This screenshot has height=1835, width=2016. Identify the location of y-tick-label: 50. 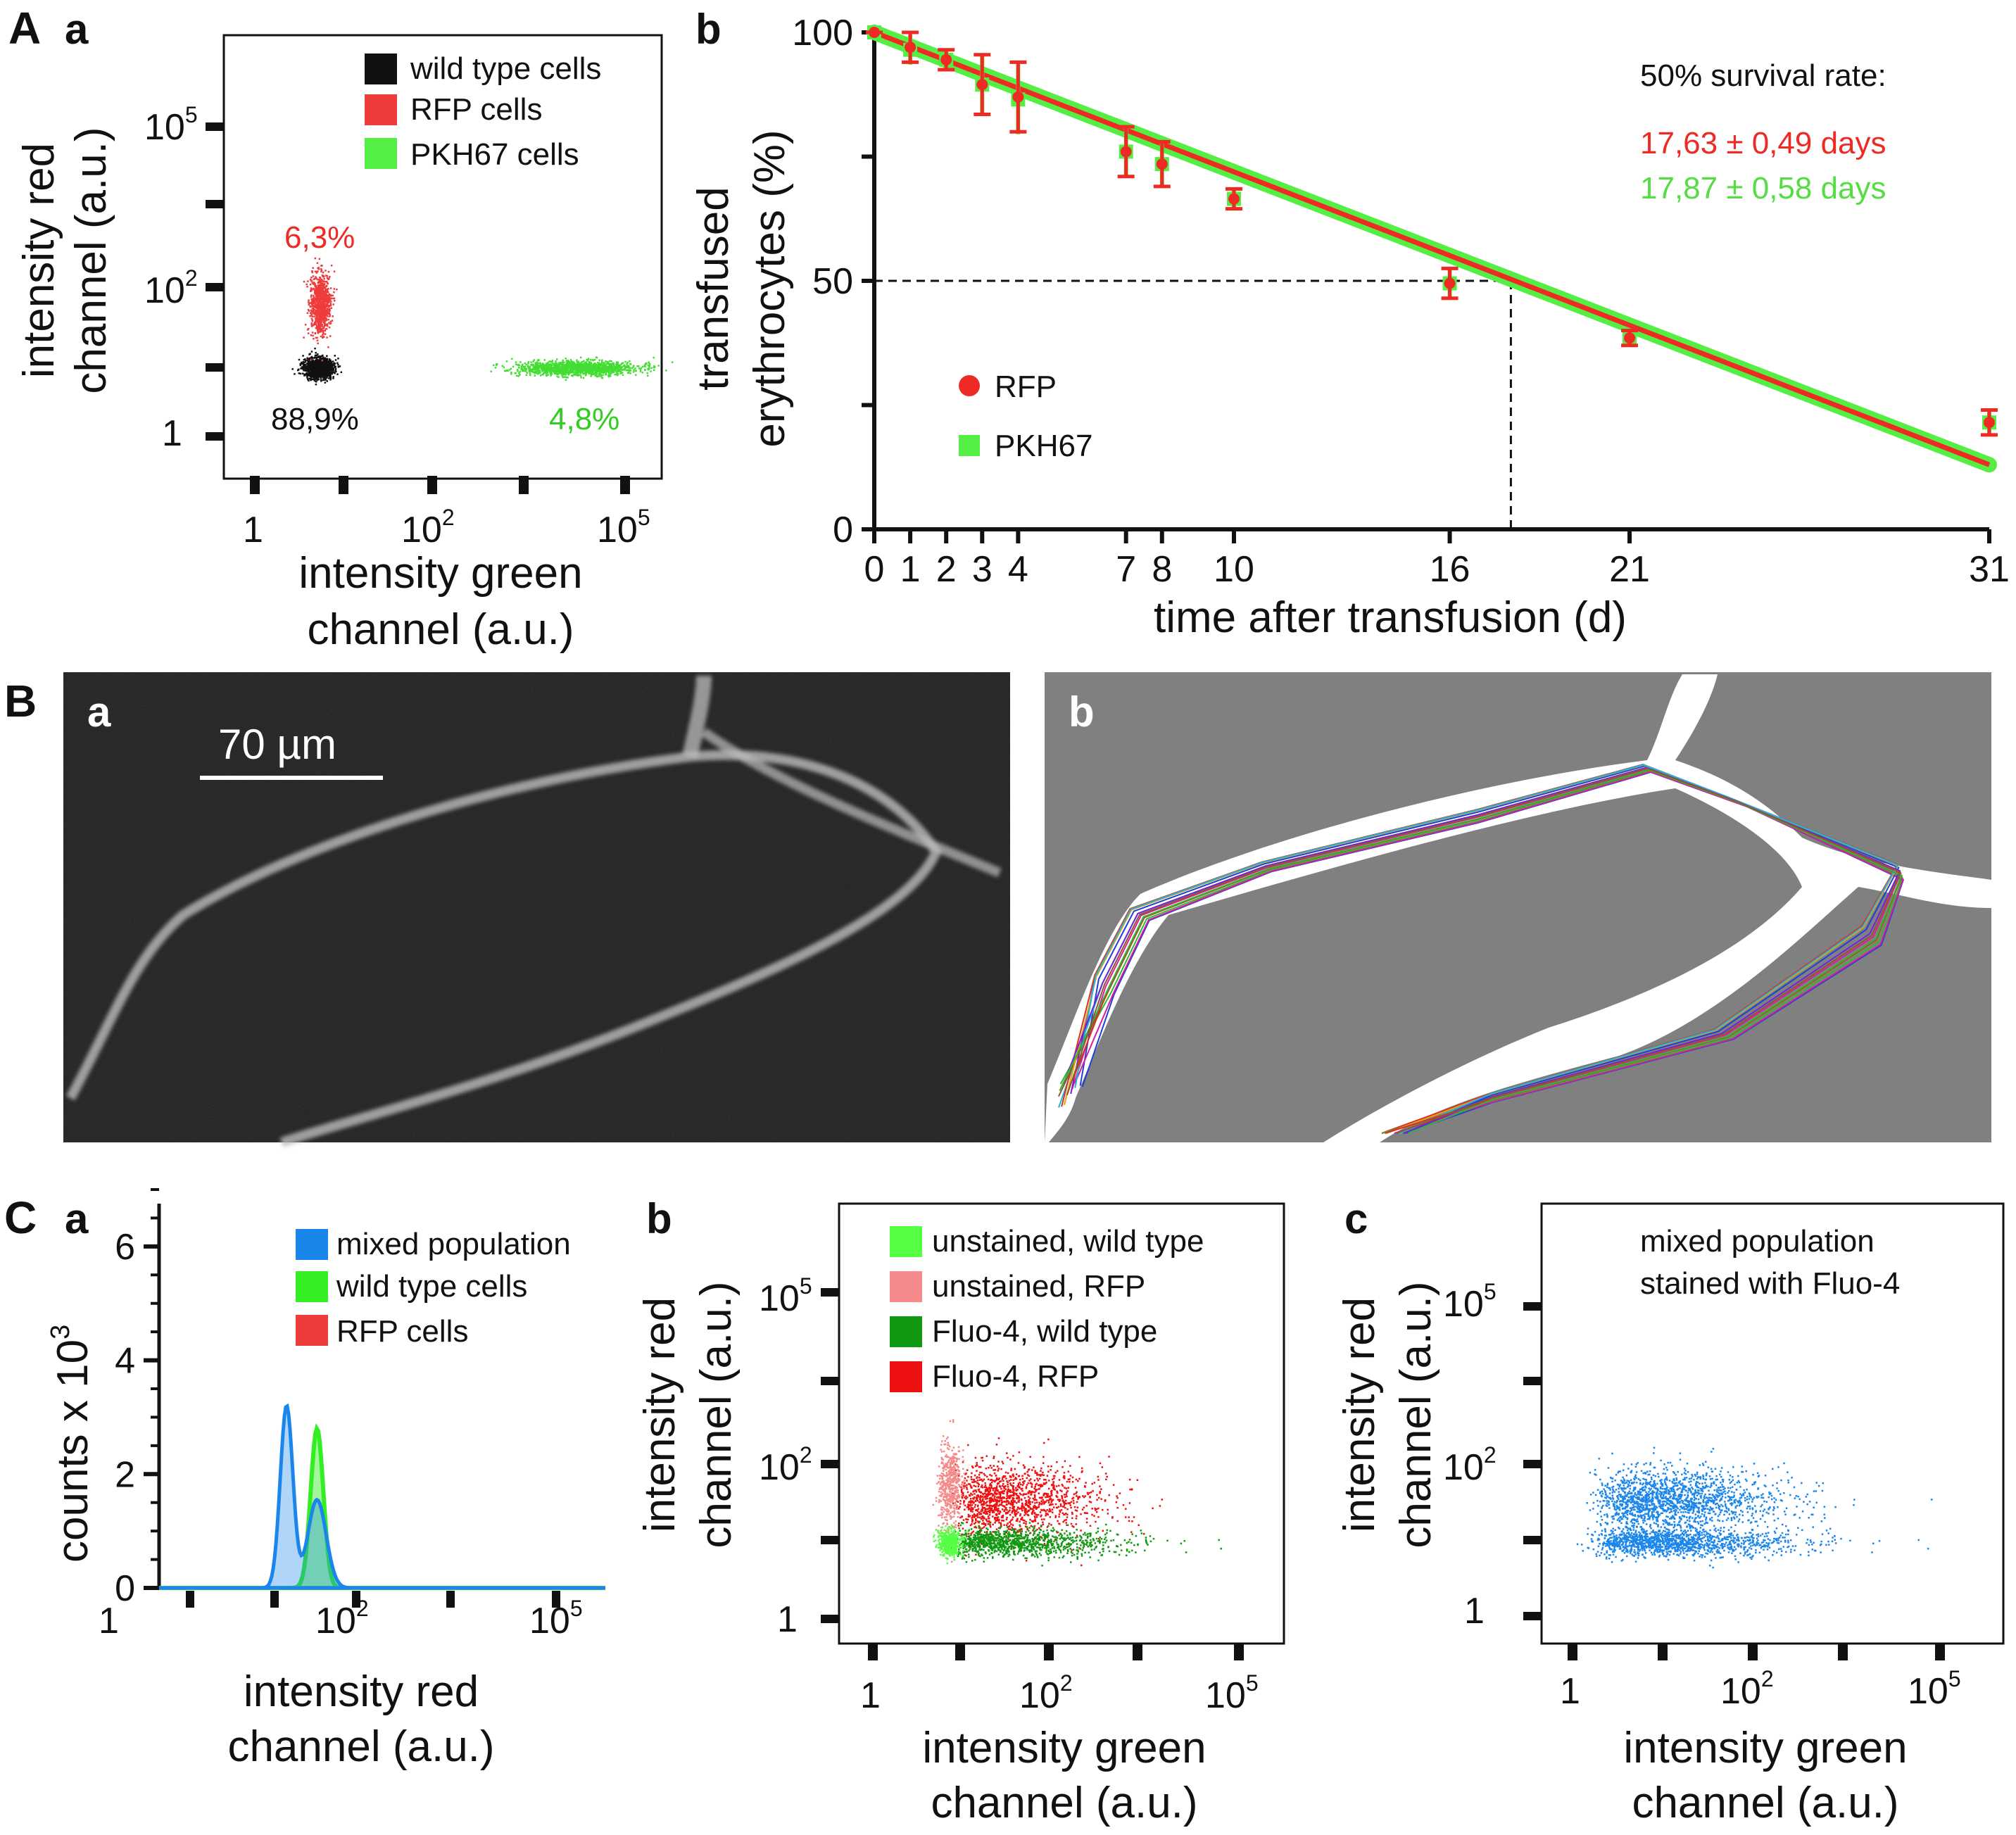
(833, 281).